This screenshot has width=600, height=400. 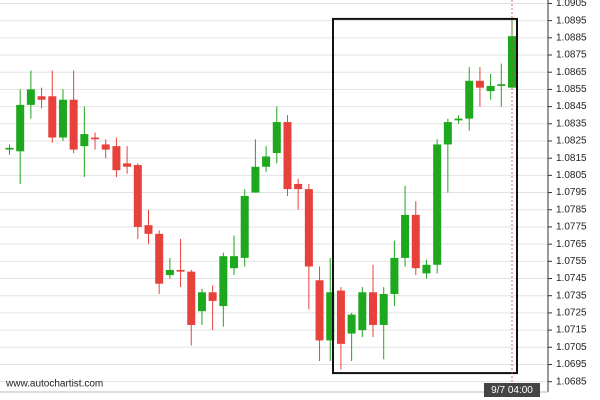 I want to click on x-tick-label: 9/7 04:00, so click(x=512, y=390).